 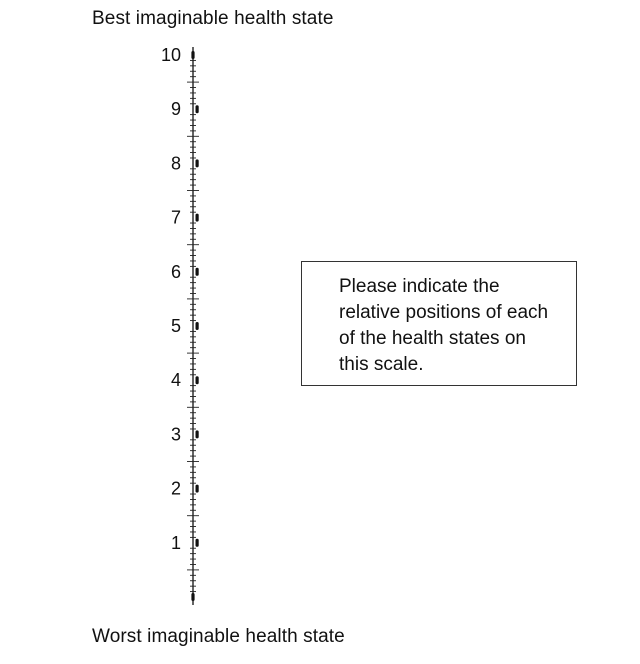 What do you see at coordinates (176, 272) in the screenshot?
I see `scale-tick-label: 6` at bounding box center [176, 272].